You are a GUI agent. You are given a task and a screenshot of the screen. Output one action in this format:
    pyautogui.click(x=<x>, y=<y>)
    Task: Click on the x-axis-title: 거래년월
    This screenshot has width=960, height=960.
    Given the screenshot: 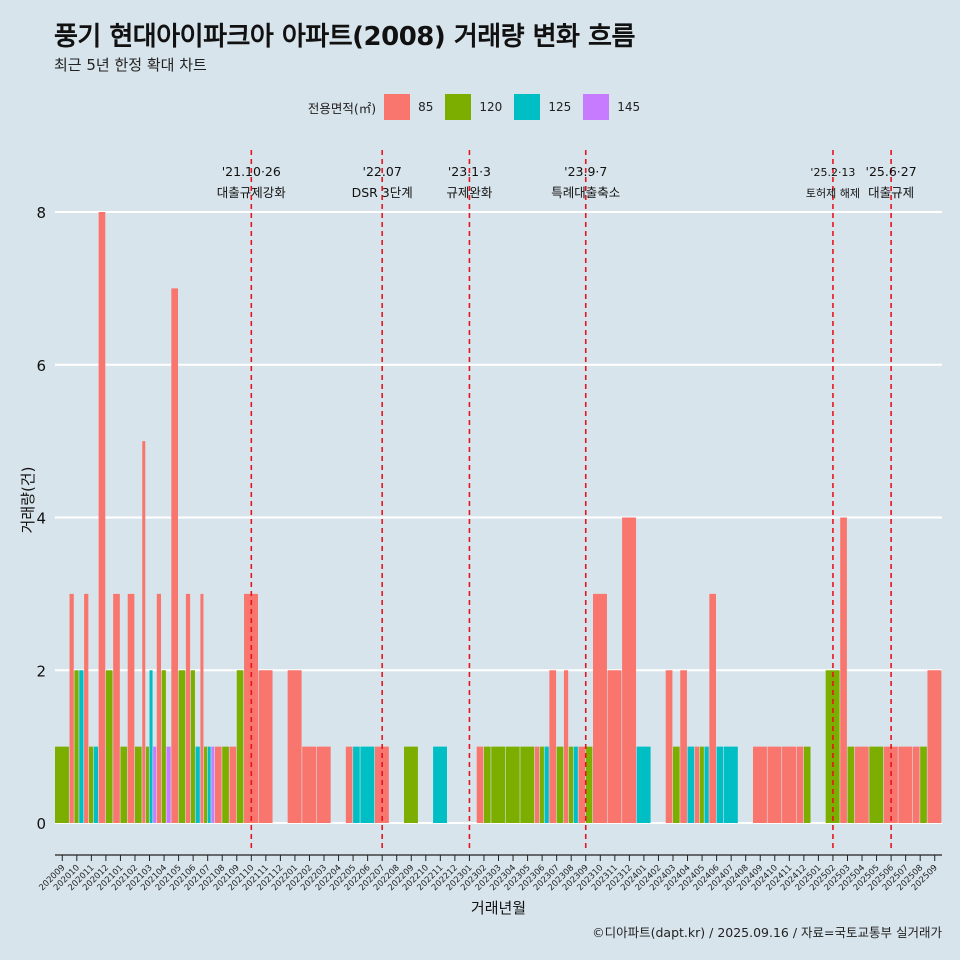 What is the action you would take?
    pyautogui.click(x=498, y=908)
    